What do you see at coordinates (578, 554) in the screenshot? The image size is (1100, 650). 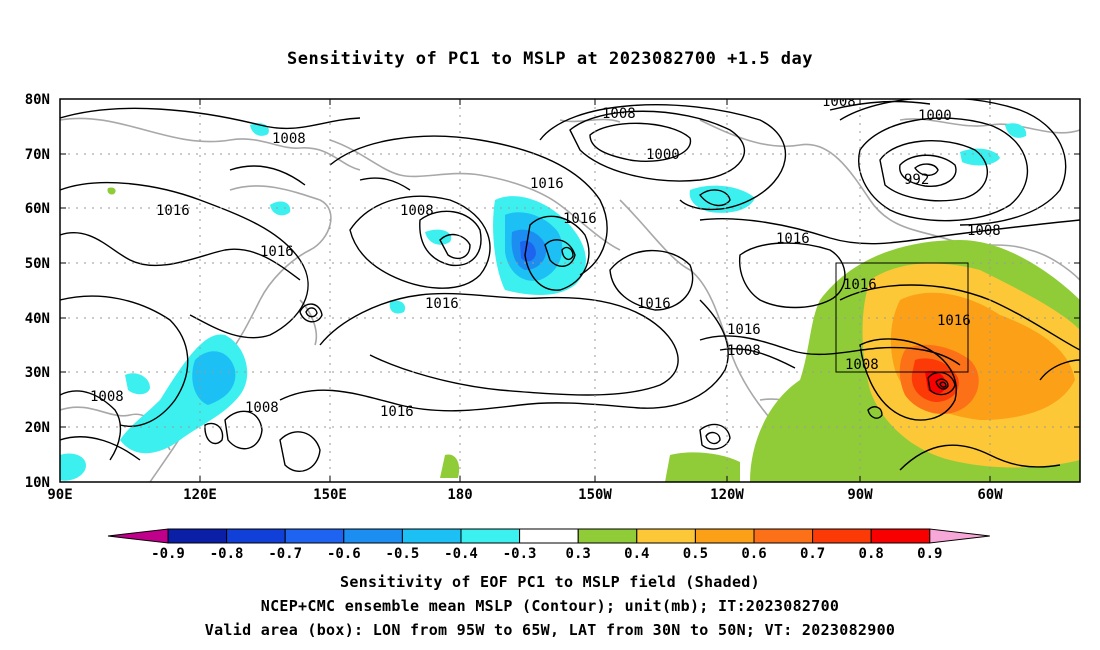 I see `colorbar-tick-label: 0.3` at bounding box center [578, 554].